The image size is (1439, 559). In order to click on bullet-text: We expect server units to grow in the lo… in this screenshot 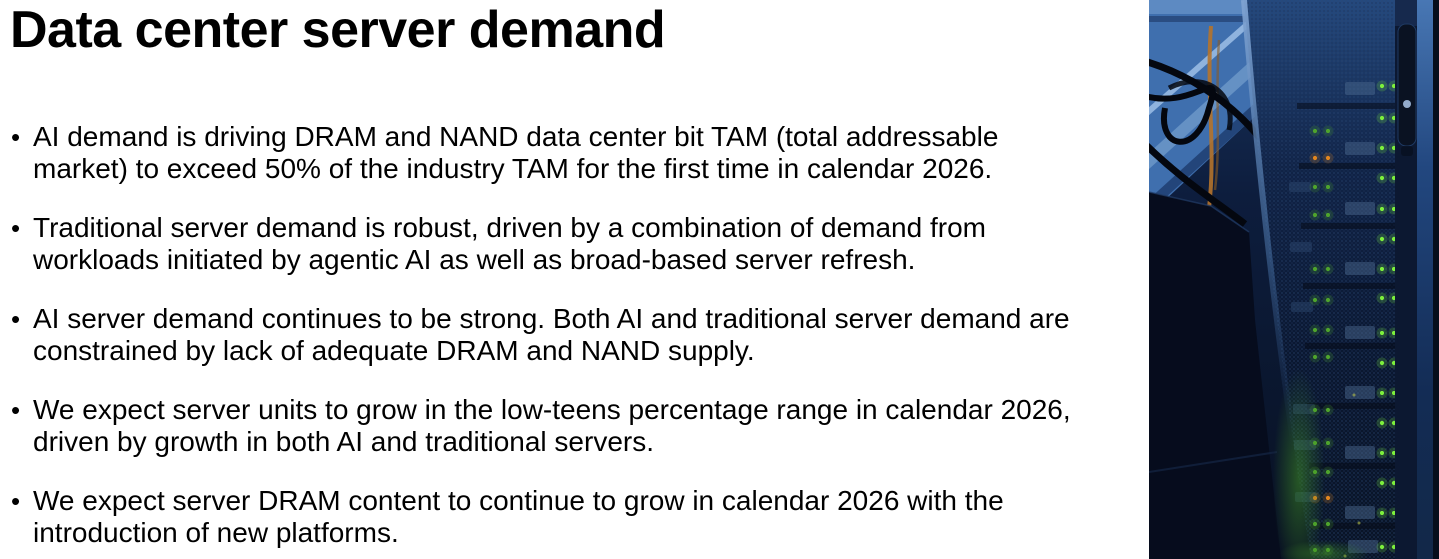, I will do `click(552, 425)`.